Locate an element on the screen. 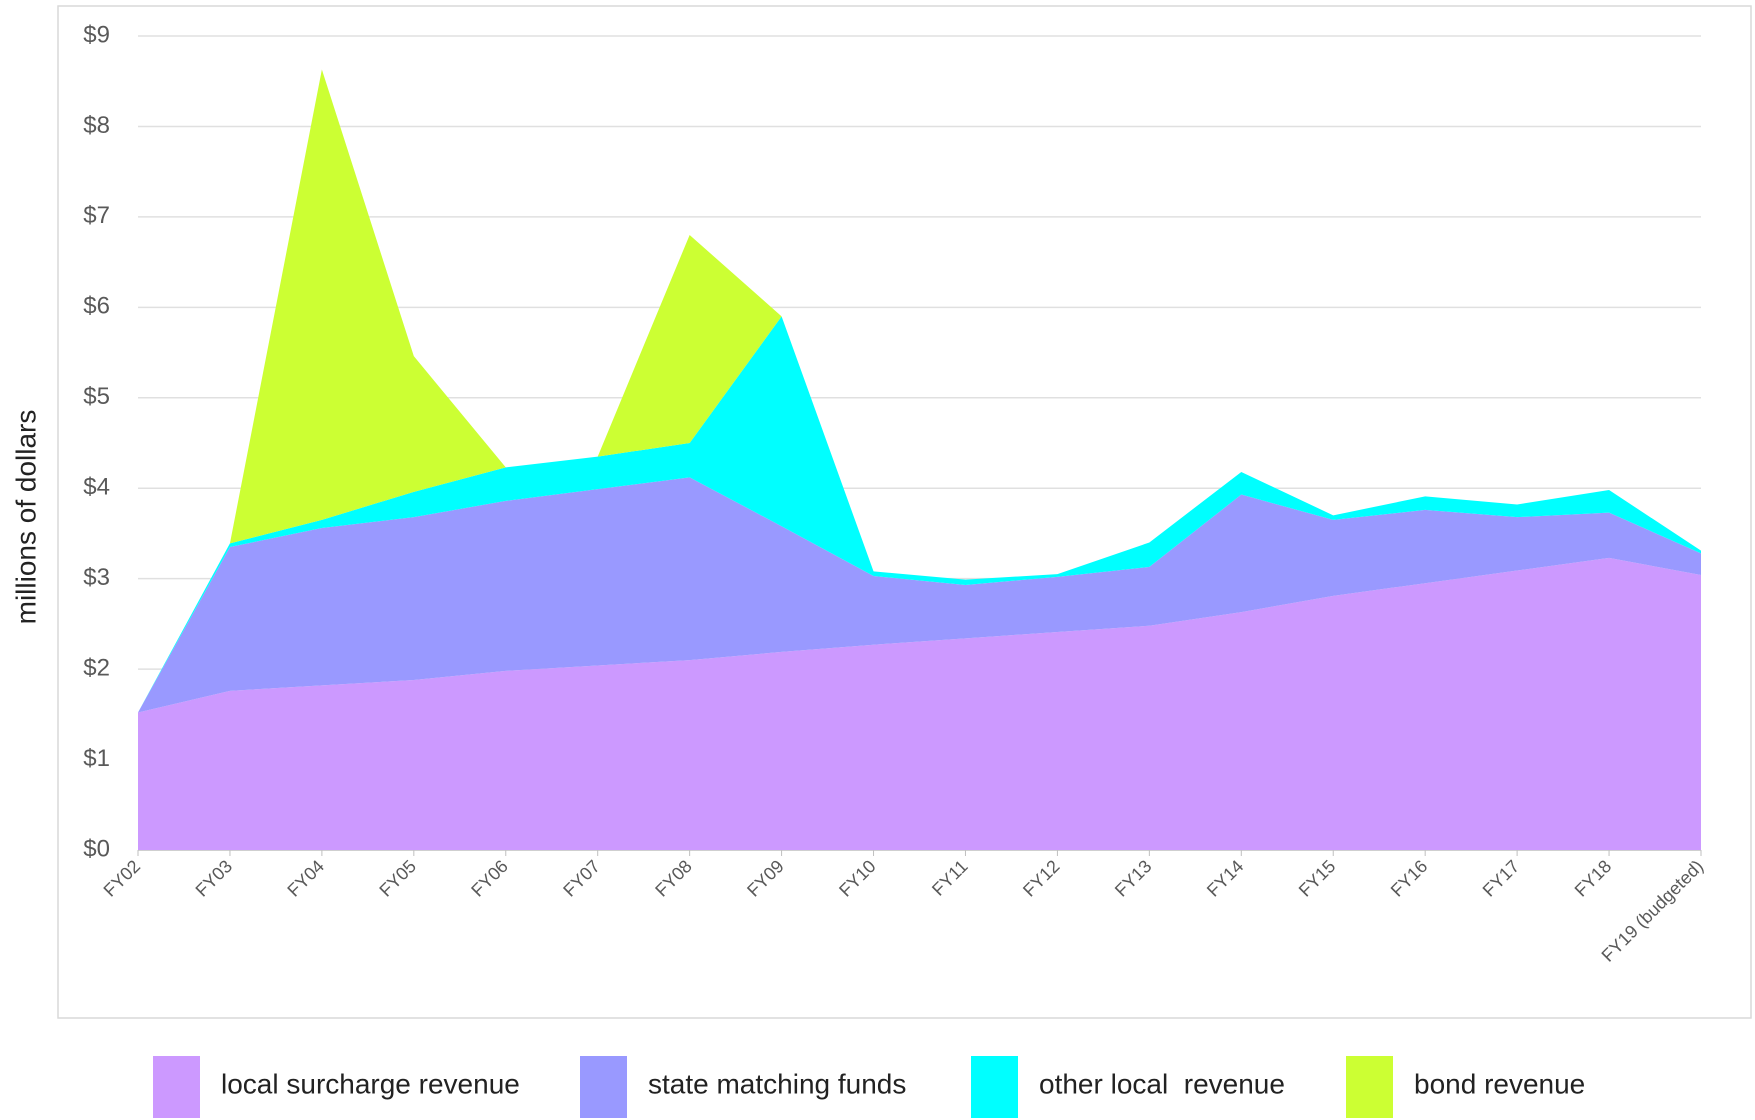 The image size is (1755, 1120). legend-label: local surcharge revenue is located at coordinates (370, 1083).